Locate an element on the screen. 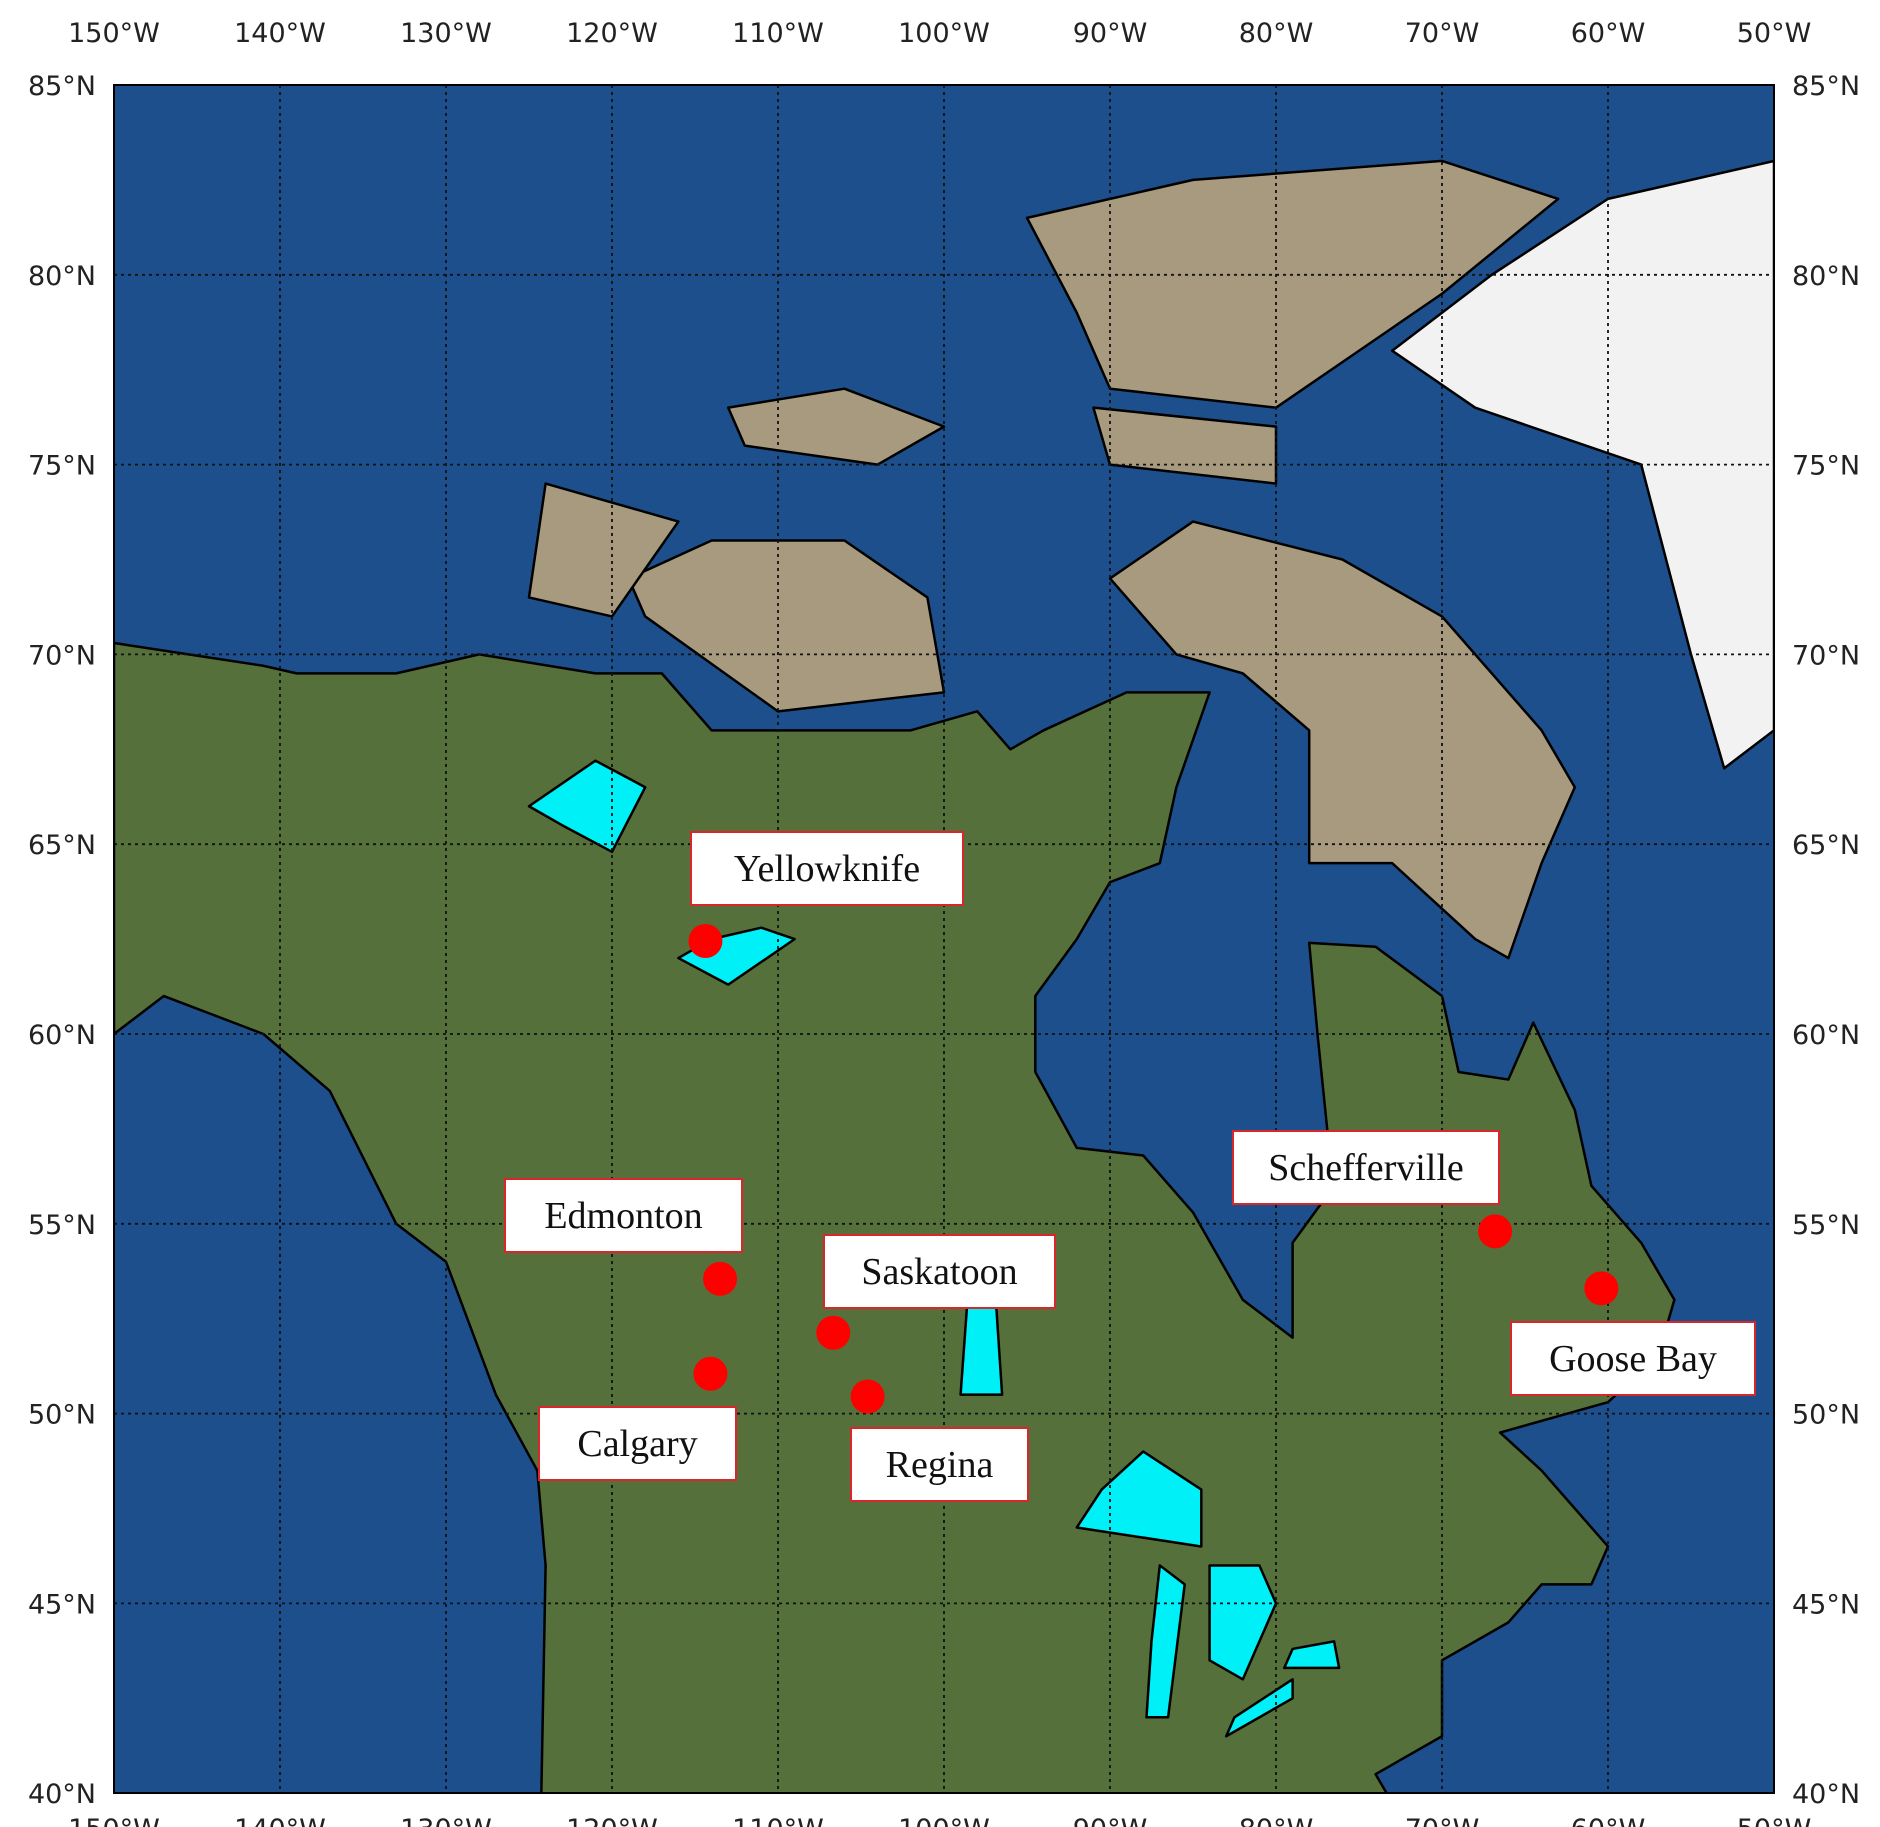  city-label-saskatoon: Saskatoon is located at coordinates (939, 1271).